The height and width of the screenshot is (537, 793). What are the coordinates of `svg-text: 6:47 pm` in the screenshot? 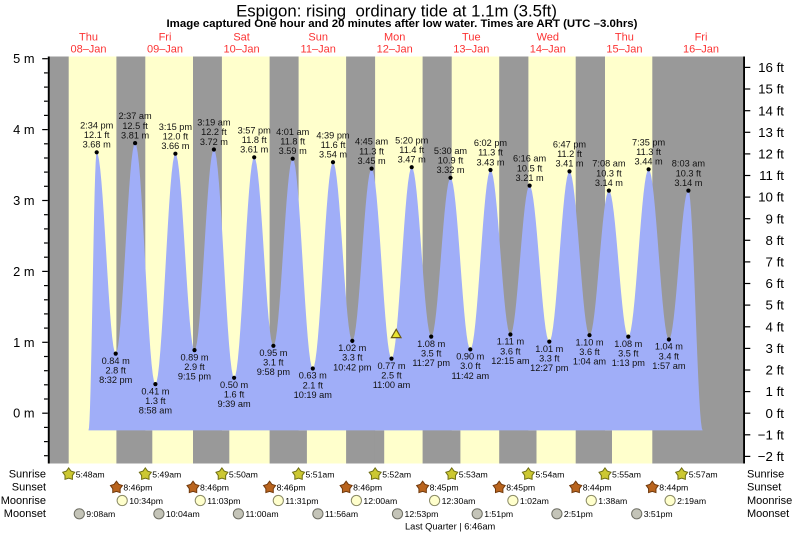 It's located at (570, 145).